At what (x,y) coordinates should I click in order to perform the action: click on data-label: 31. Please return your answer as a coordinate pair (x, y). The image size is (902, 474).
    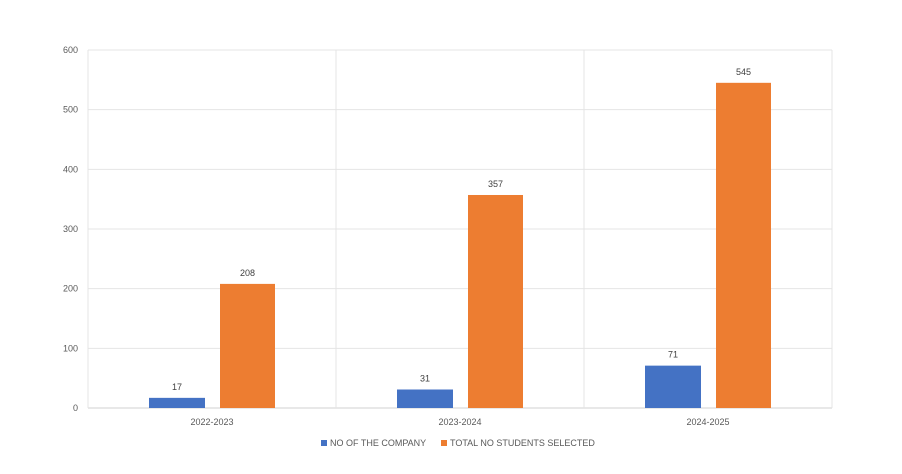
    Looking at the image, I should click on (425, 379).